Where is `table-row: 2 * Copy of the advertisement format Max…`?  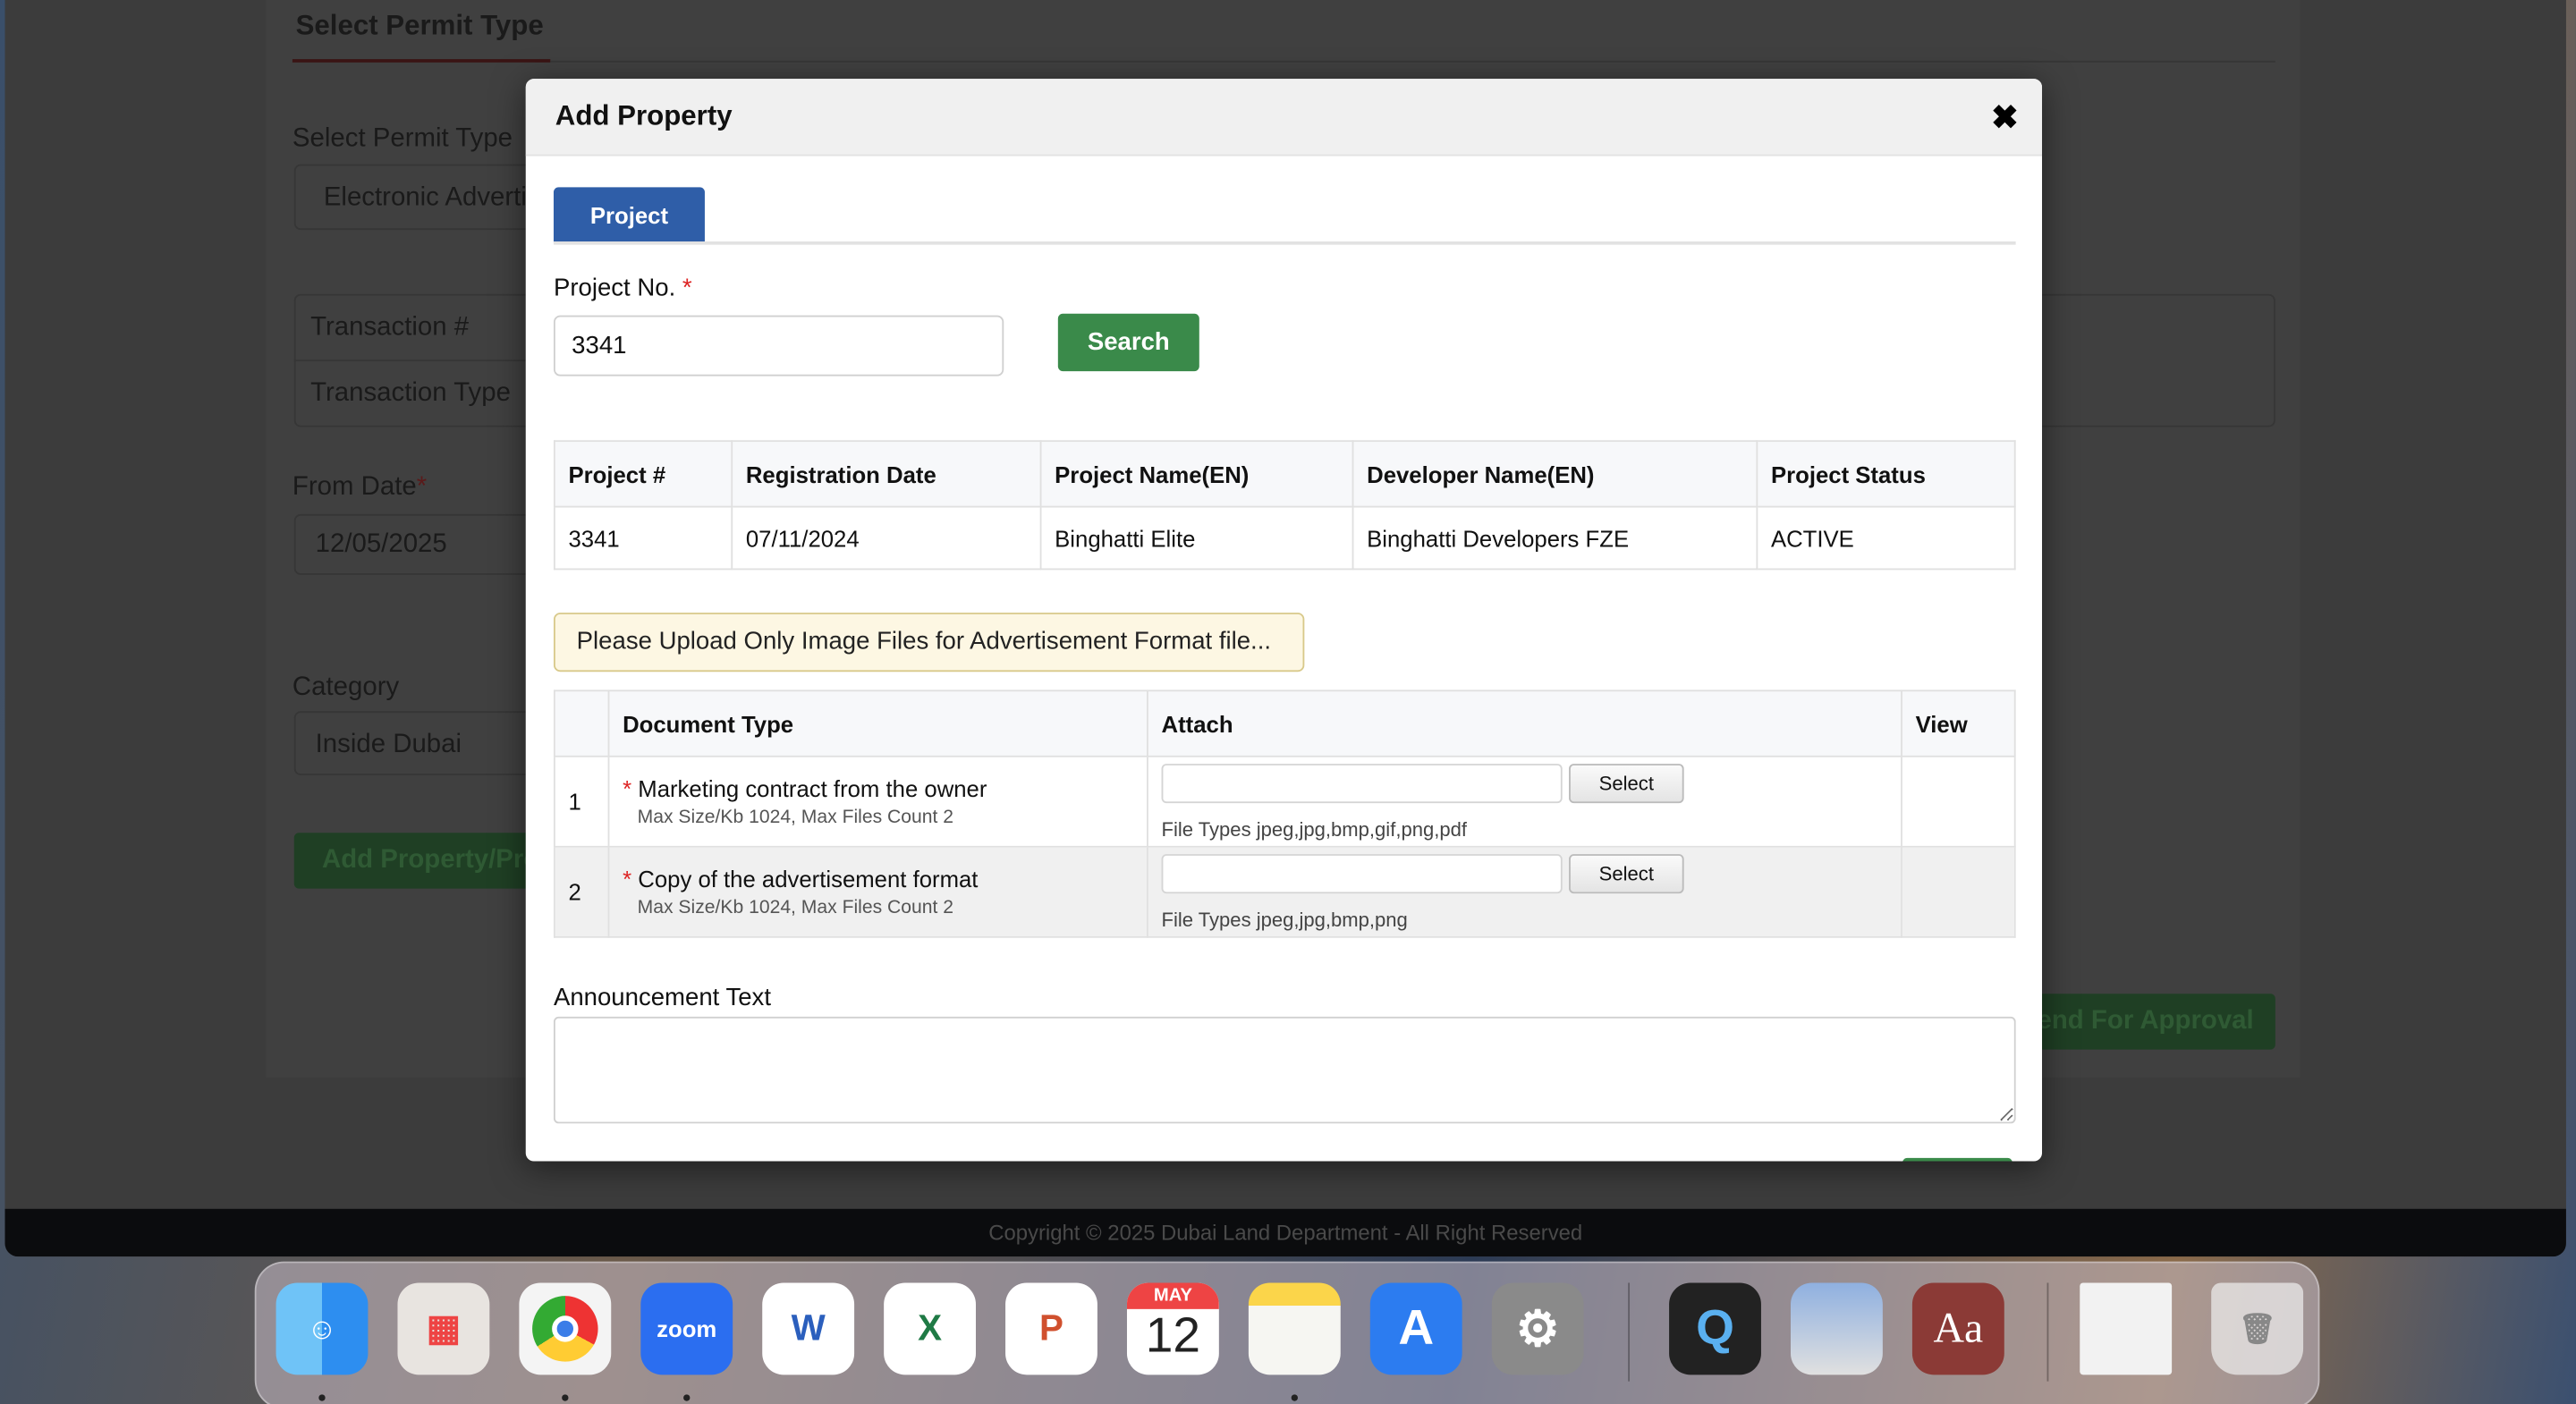
table-row: 2 * Copy of the advertisement format Max… is located at coordinates (1284, 892).